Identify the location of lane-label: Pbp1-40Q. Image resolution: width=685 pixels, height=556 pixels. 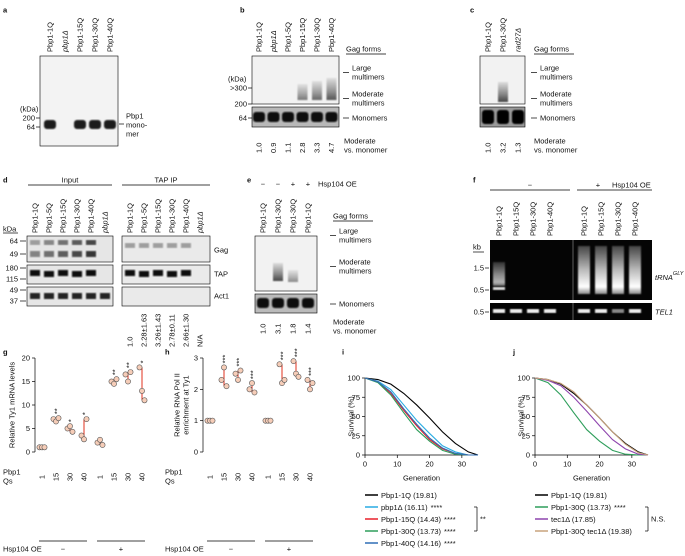
(635, 219).